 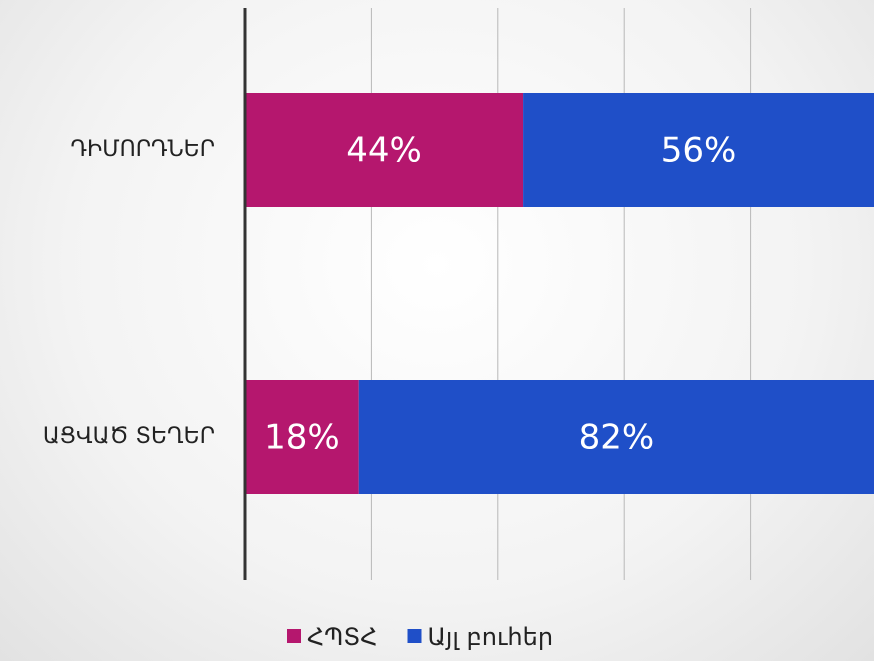 I want to click on legend-label: Այլ բուհեր, so click(x=491, y=637).